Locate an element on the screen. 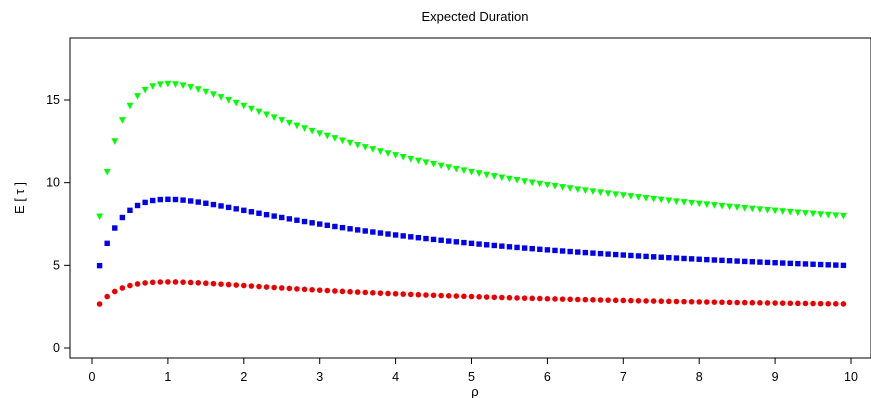 The height and width of the screenshot is (398, 871). x-tick-label: 8 is located at coordinates (699, 377).